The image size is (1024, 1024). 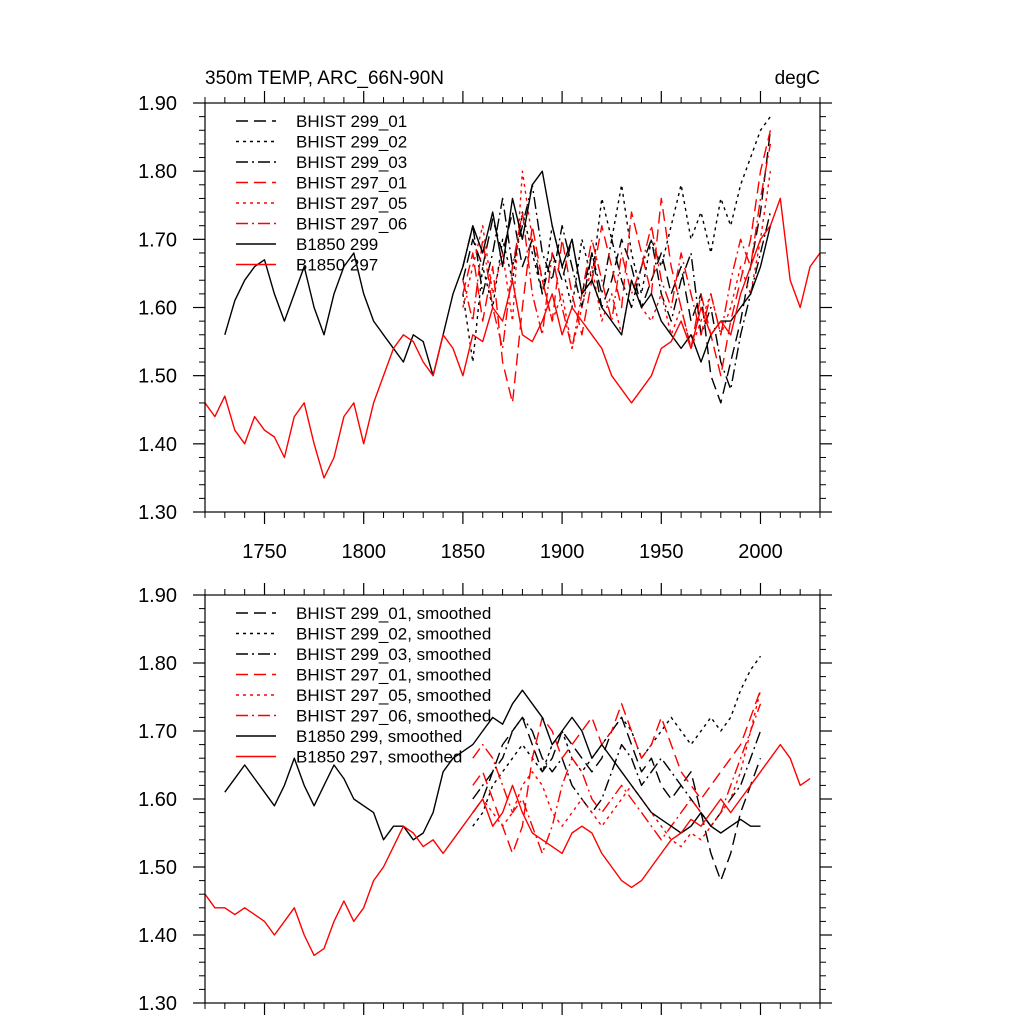 I want to click on legend-label: BHIST 299_03, so click(x=351, y=162).